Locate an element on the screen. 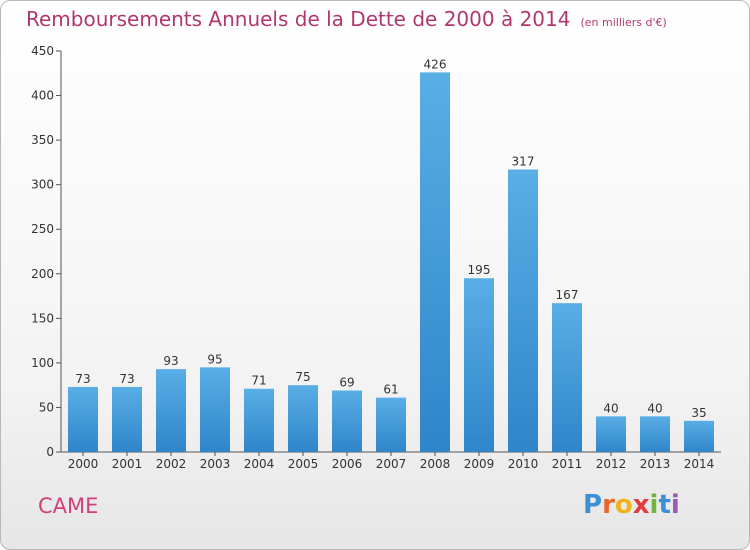  bar-2007 is located at coordinates (391, 424).